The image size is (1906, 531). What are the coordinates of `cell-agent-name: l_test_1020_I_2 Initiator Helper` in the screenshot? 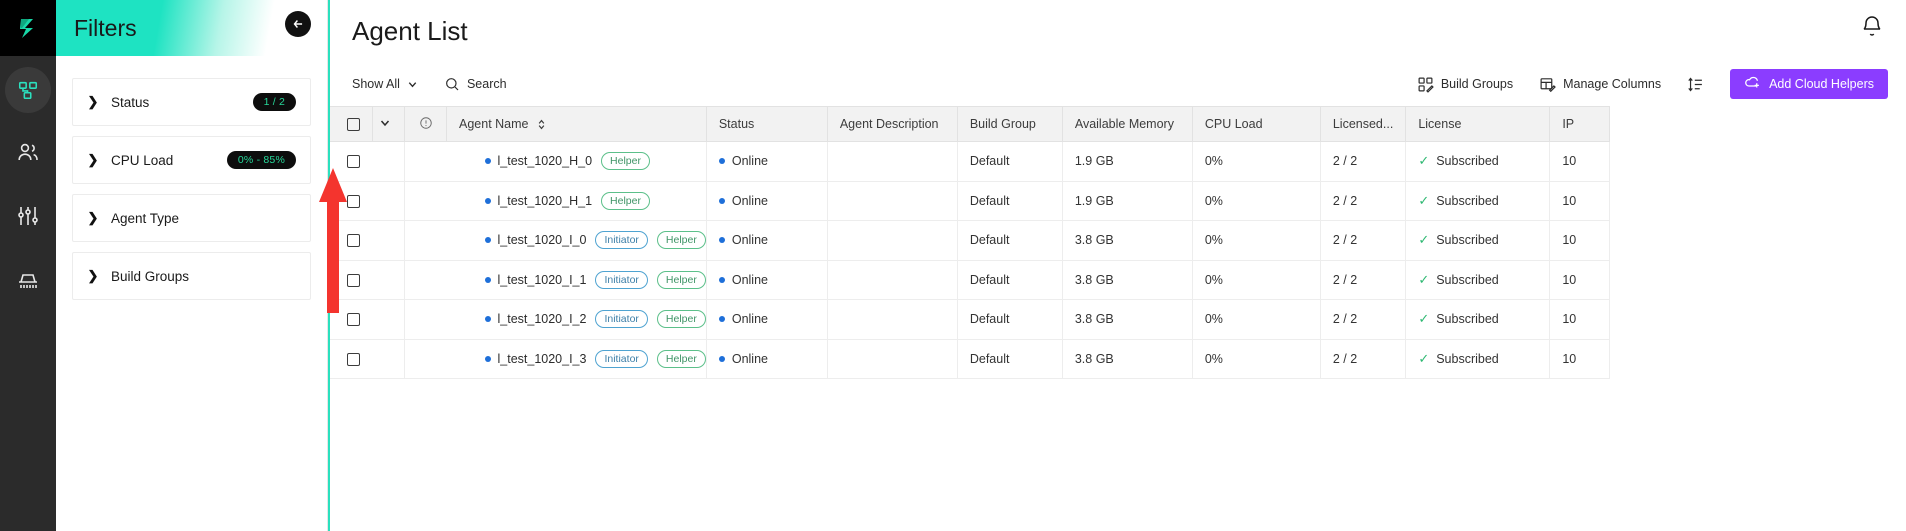 It's located at (576, 319).